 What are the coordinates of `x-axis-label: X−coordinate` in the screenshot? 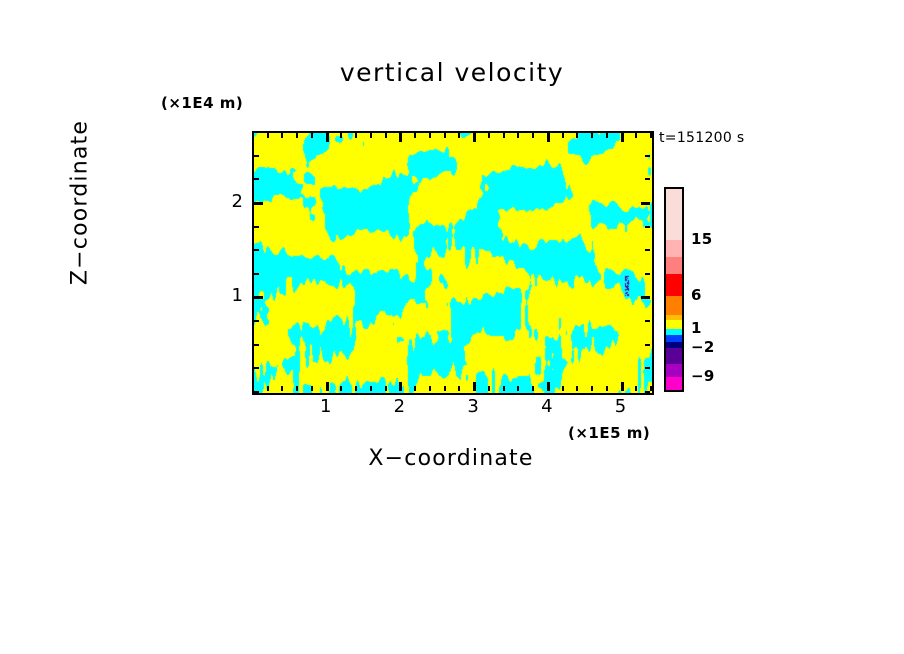 It's located at (451, 458).